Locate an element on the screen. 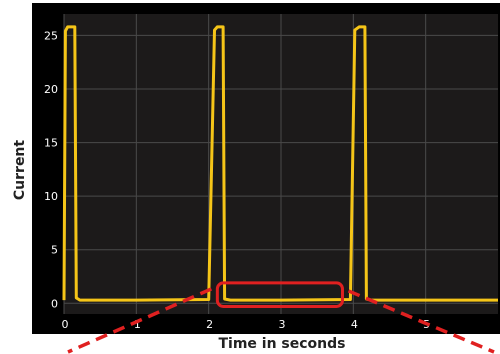 The width and height of the screenshot is (500, 354). leader-line-left is located at coordinates (140, 320).